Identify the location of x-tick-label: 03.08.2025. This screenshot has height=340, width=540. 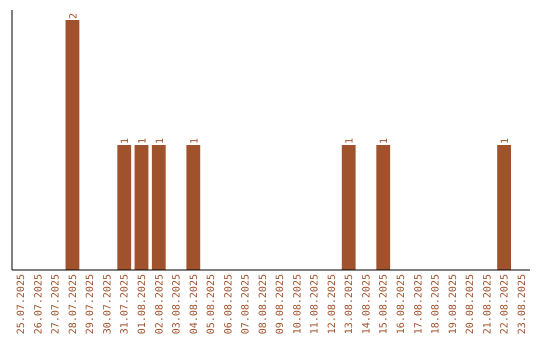
(177, 304).